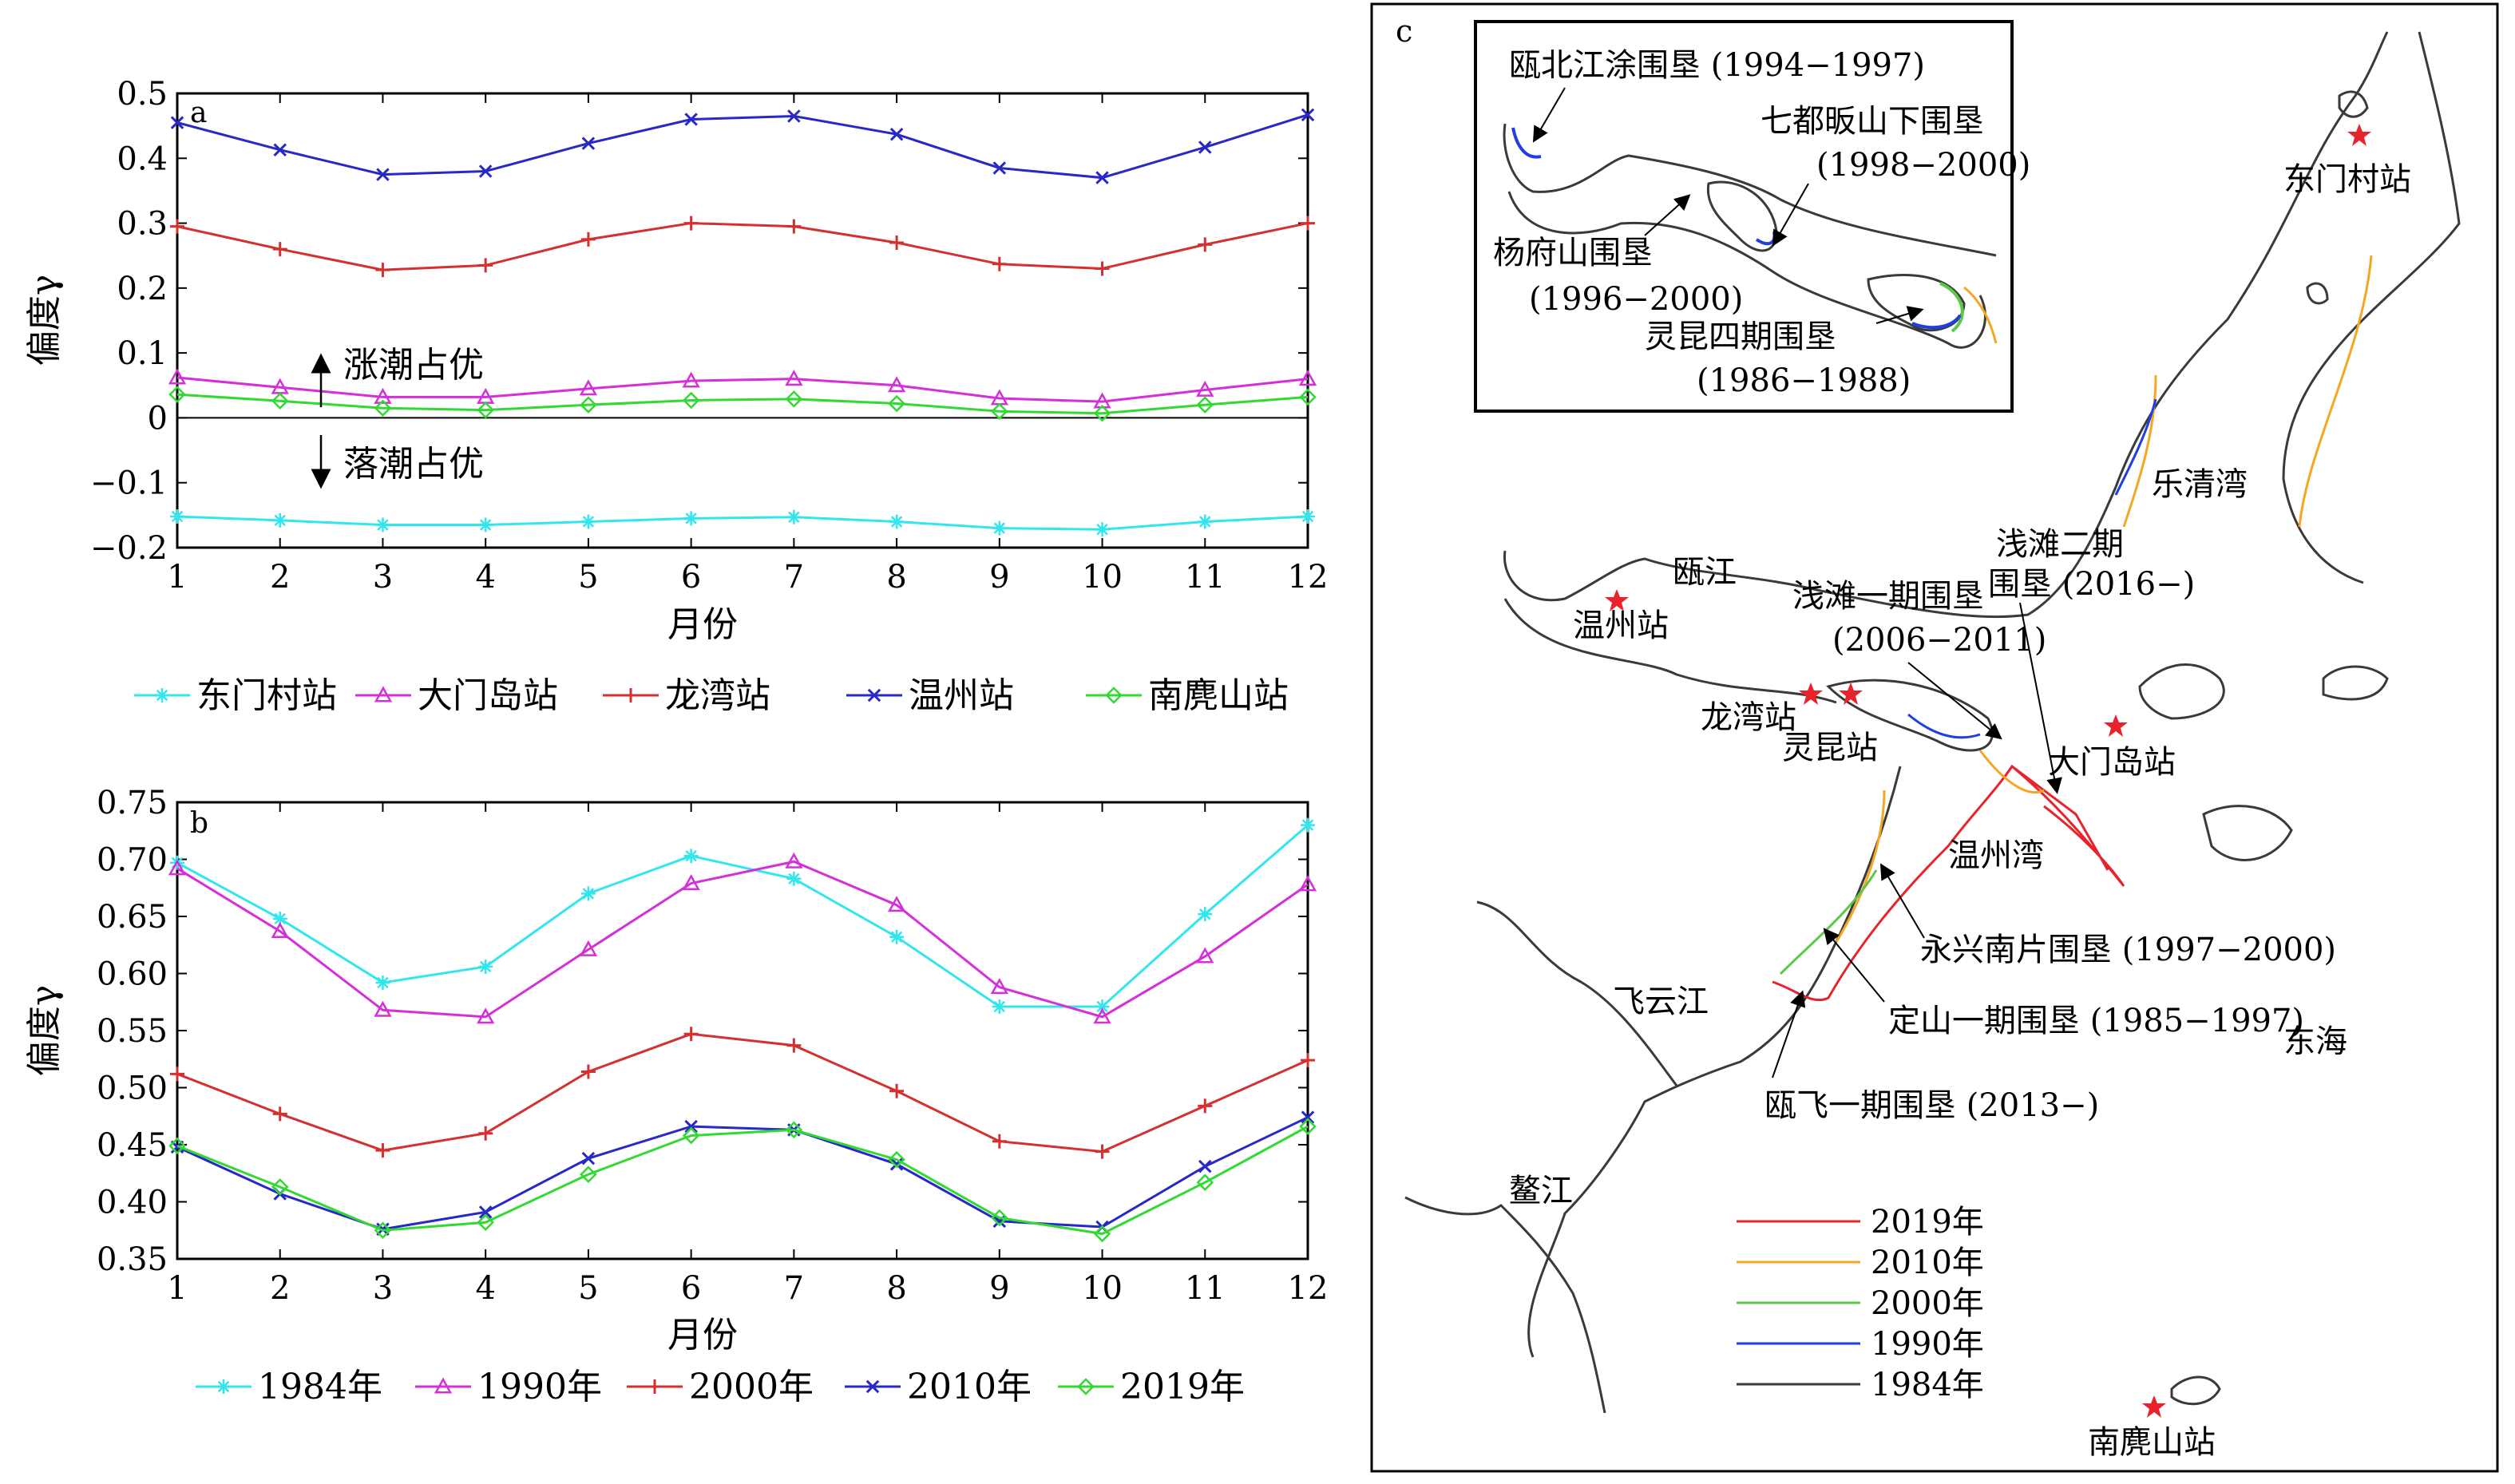  Describe the element at coordinates (691, 577) in the screenshot. I see `x-tick-label: 6` at that location.